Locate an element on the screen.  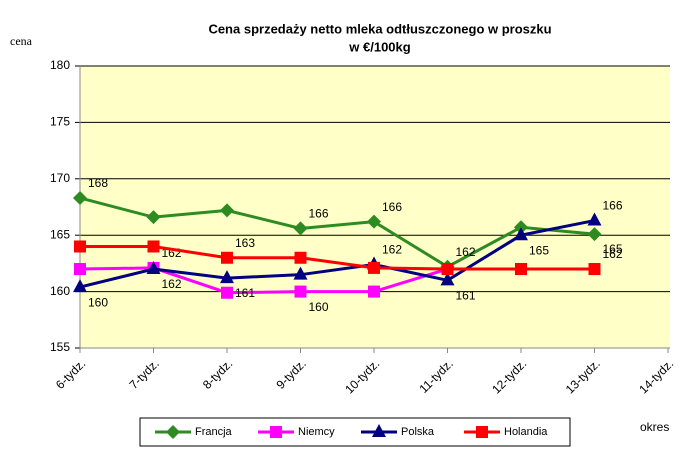
y-tick-label: 170 is located at coordinates (60, 178).